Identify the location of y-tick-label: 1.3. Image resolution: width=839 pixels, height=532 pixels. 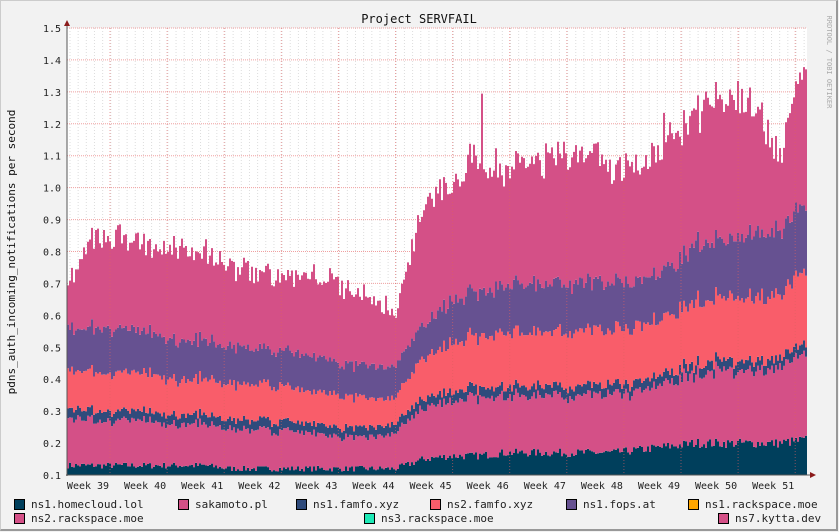
(52, 93).